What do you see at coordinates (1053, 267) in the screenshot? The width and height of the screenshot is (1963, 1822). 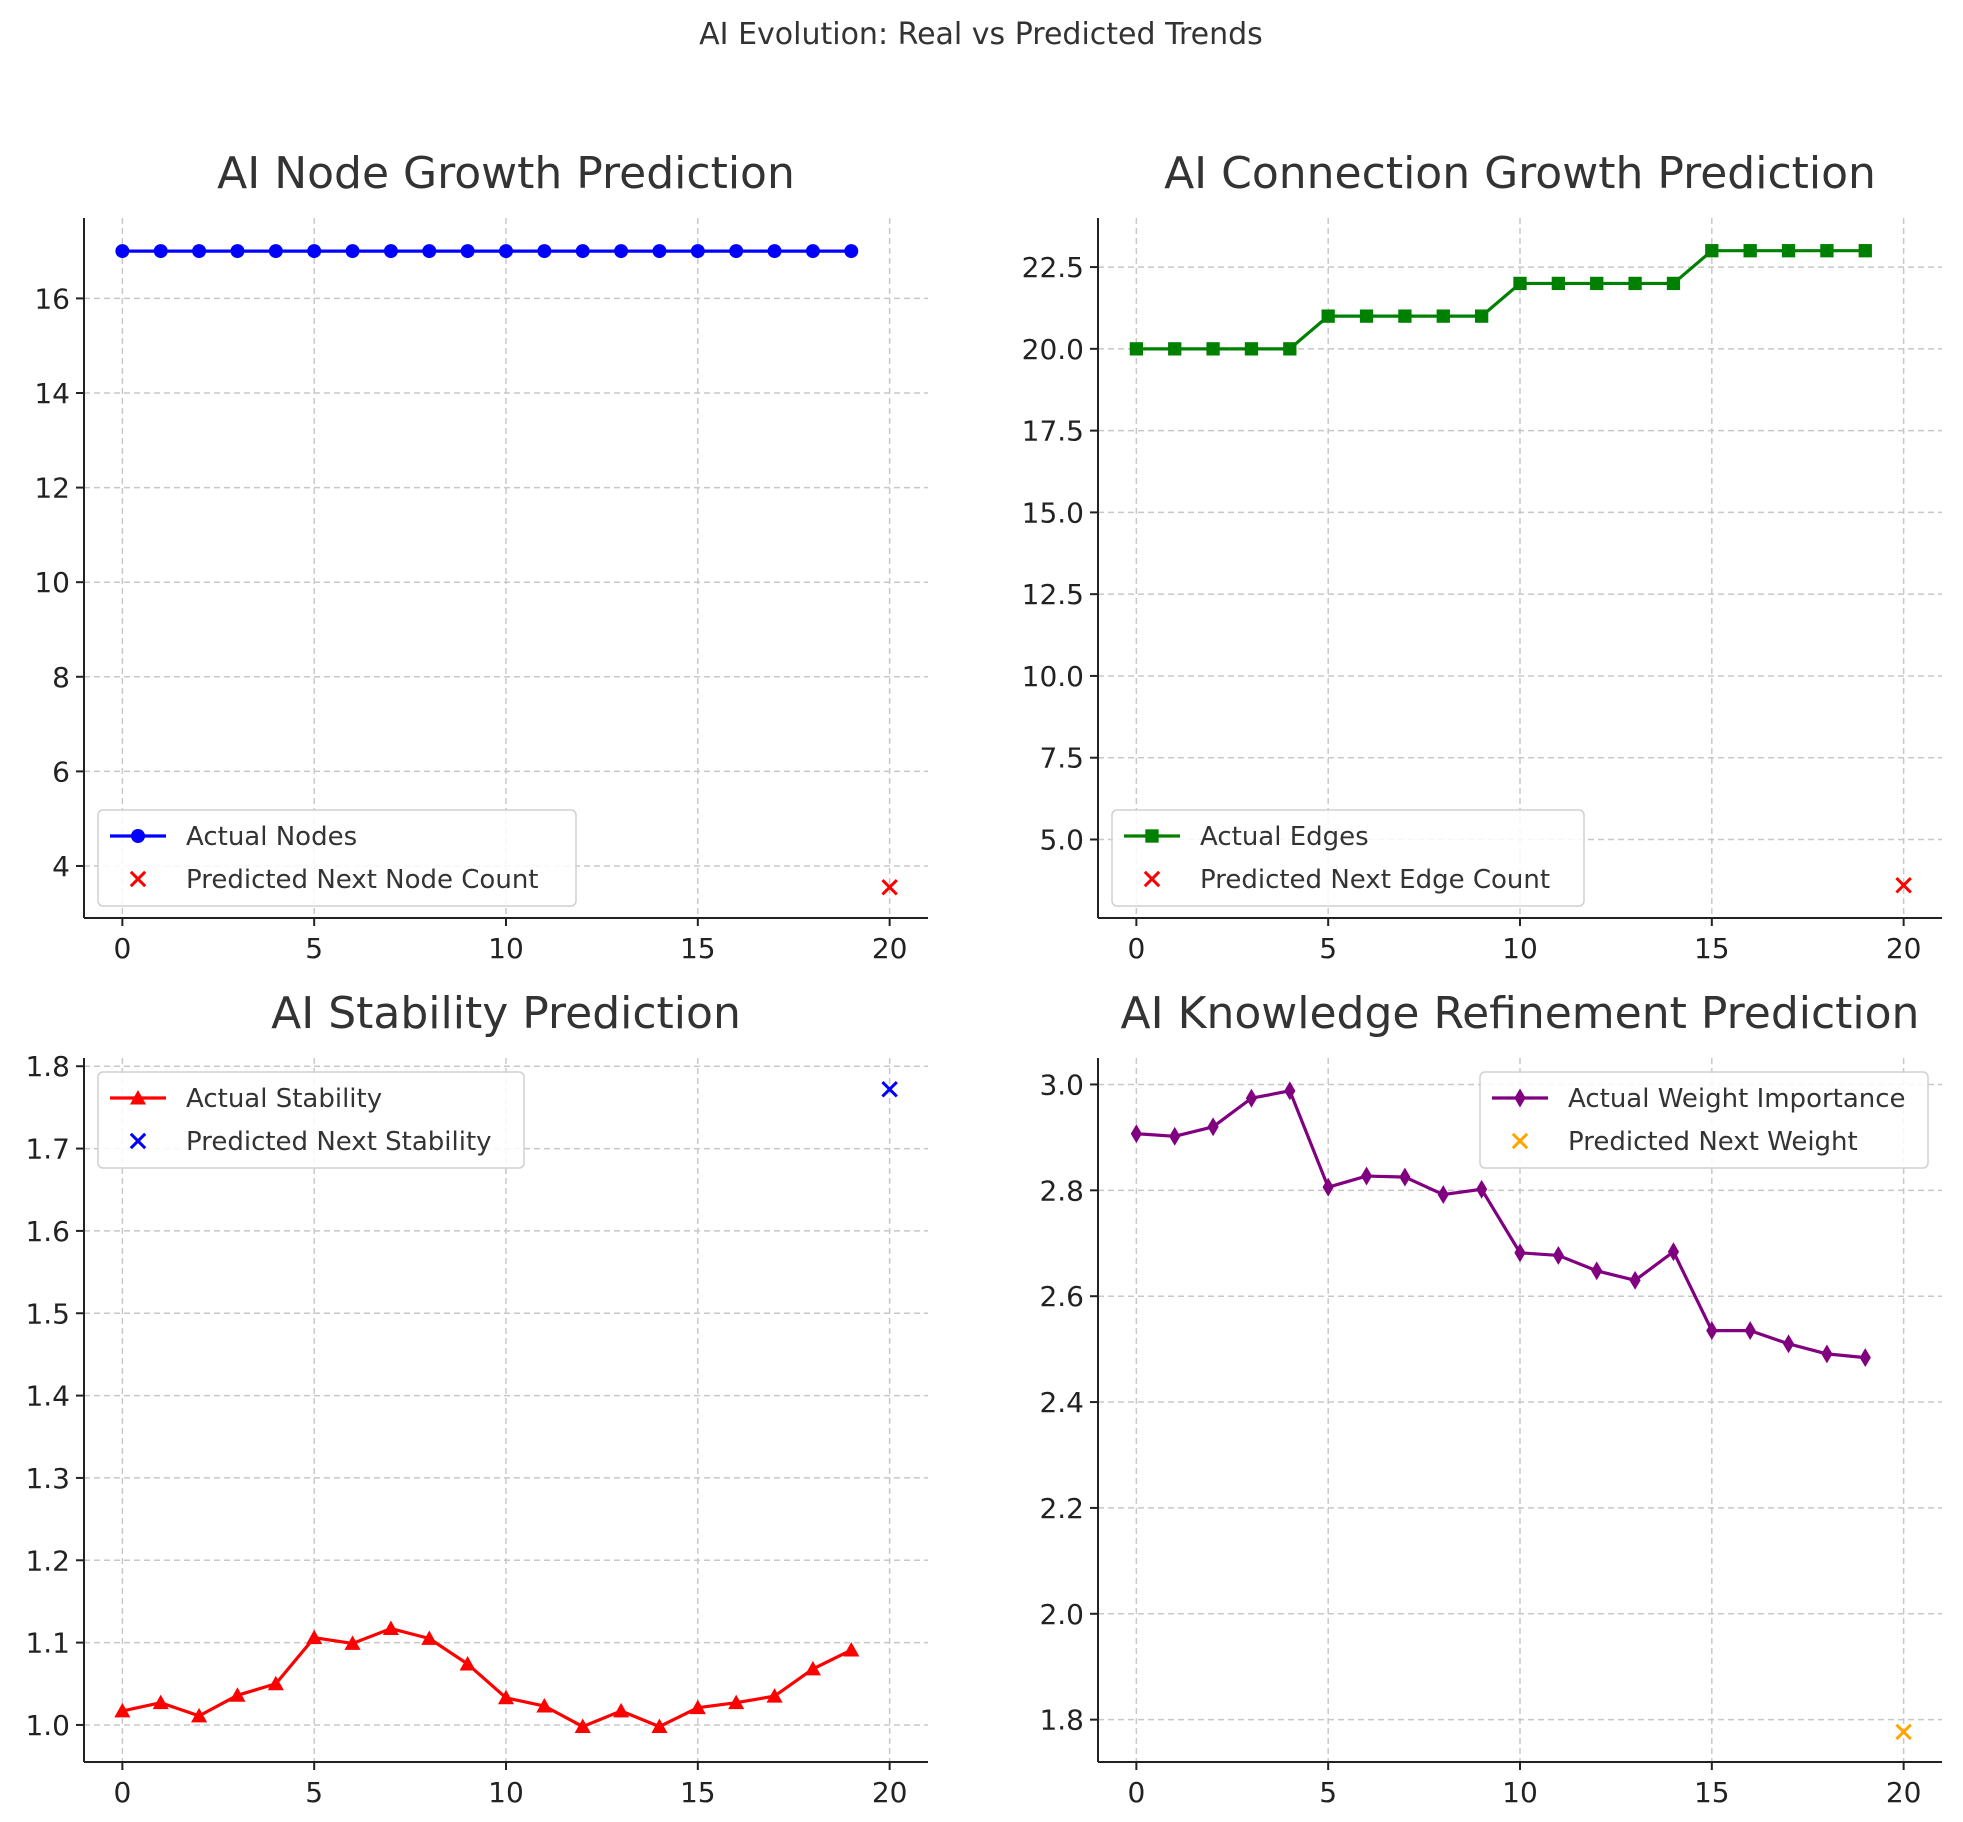 I see `y-tick-label: 22.5` at bounding box center [1053, 267].